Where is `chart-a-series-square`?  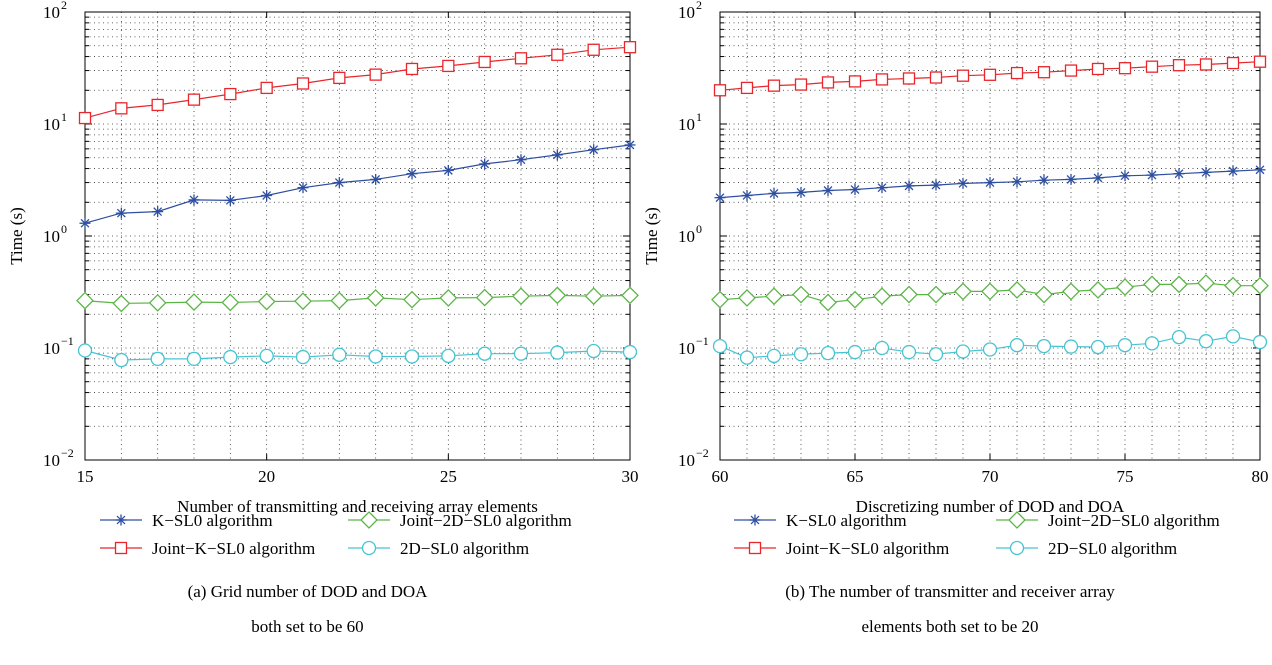 chart-a-series-square is located at coordinates (357, 83).